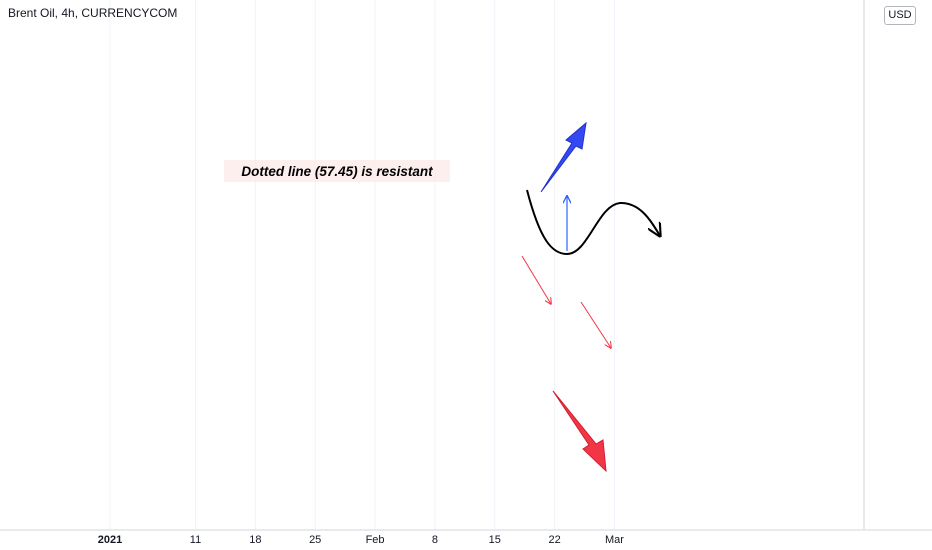  Describe the element at coordinates (554, 540) in the screenshot. I see `time-tick-label: 22` at that location.